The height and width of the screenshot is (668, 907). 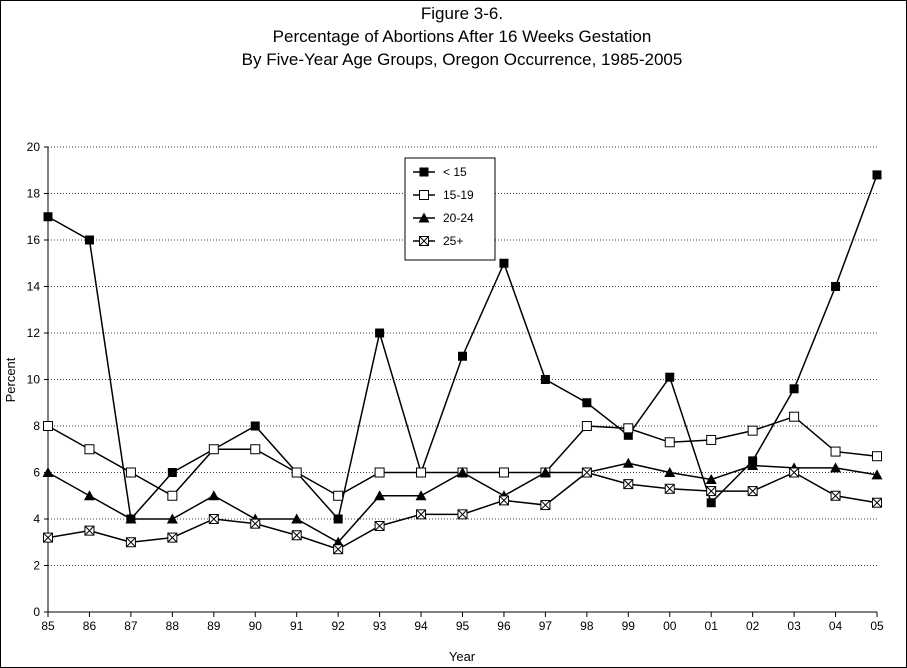 I want to click on x-tick-label: 95, so click(x=463, y=626).